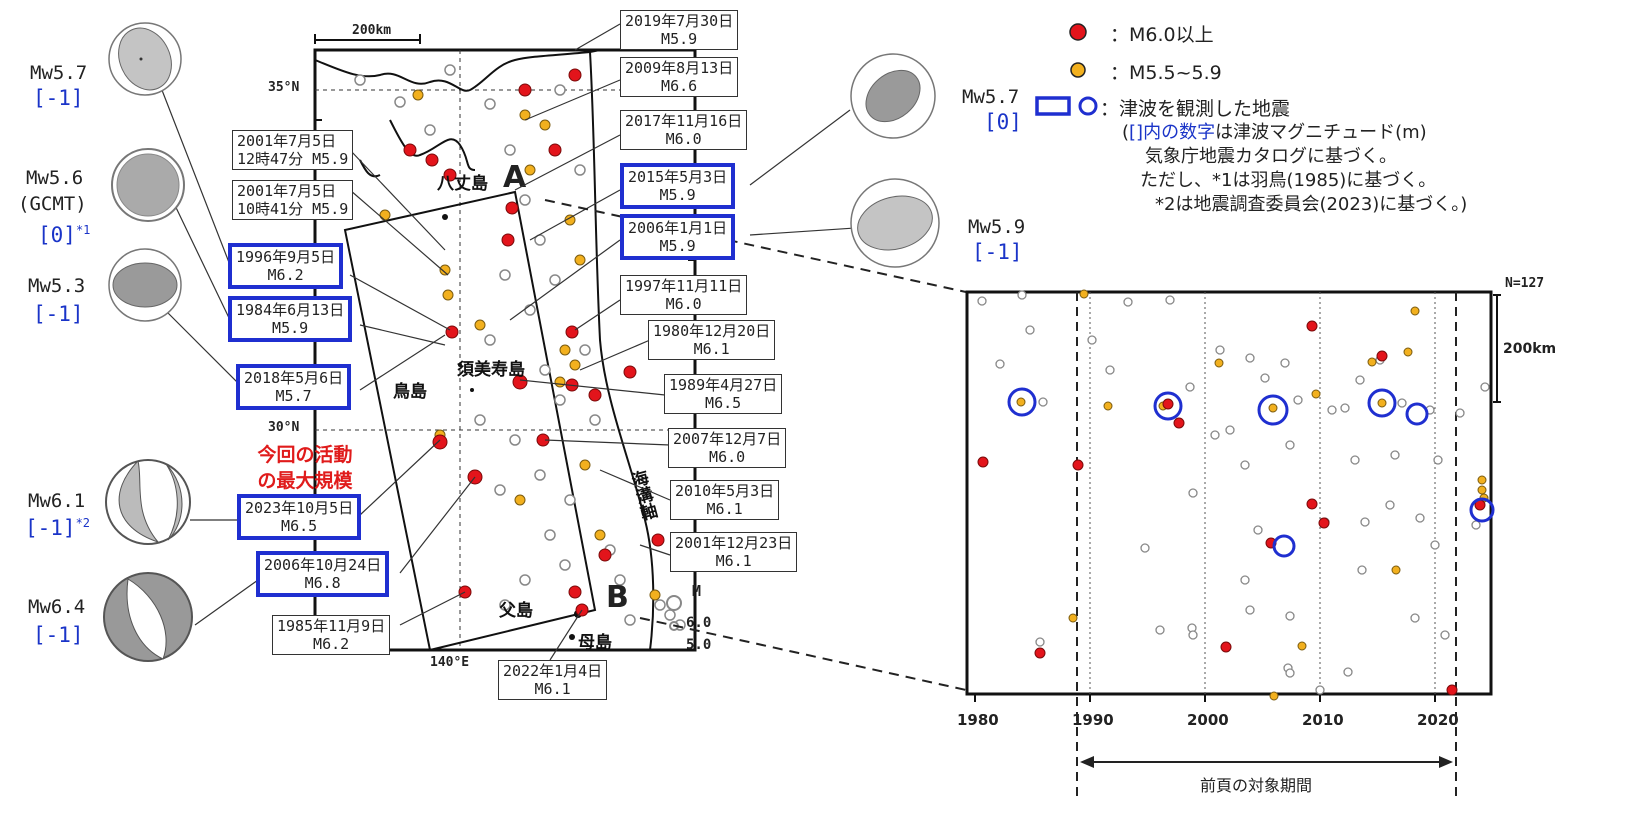  What do you see at coordinates (1274, 132) in the screenshot?
I see `legend-note-1: ([]内の数字は津波マグニチュード(m)` at bounding box center [1274, 132].